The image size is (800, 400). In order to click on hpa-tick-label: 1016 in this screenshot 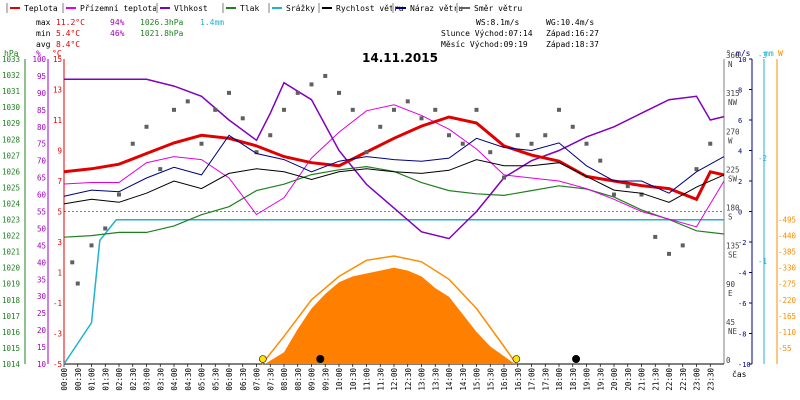, I will do `click(11, 332)`.